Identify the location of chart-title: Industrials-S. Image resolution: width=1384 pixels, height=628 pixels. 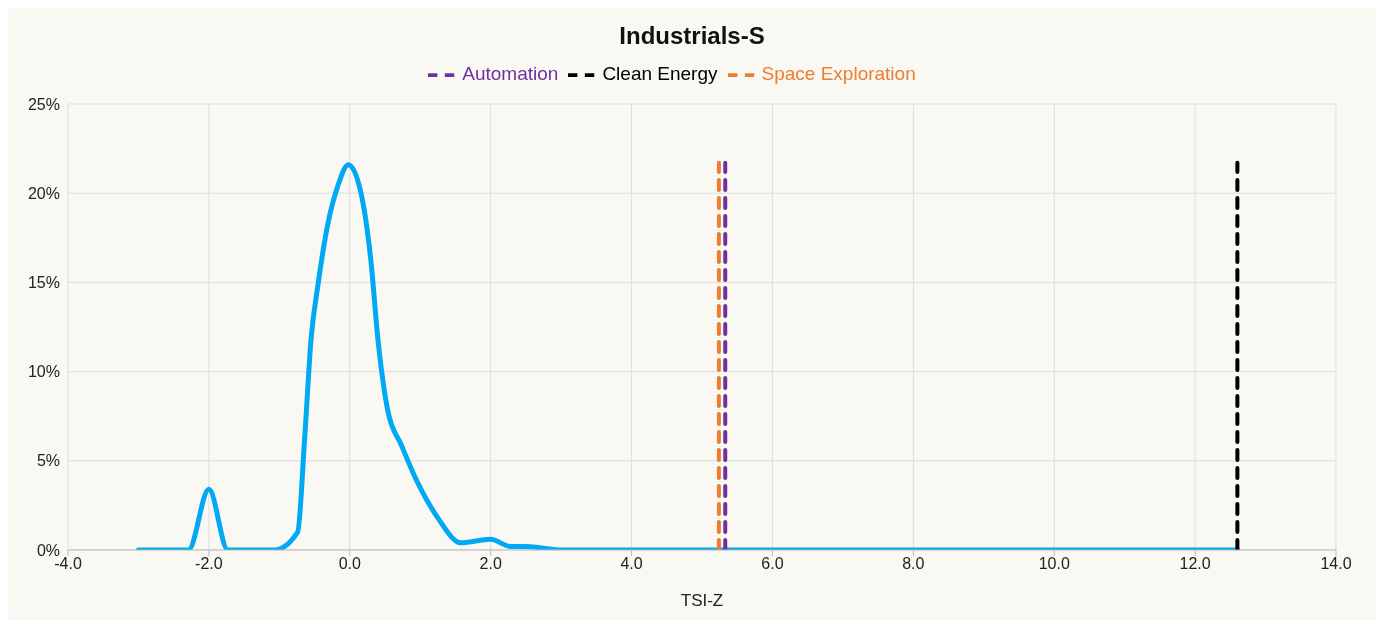
(692, 35).